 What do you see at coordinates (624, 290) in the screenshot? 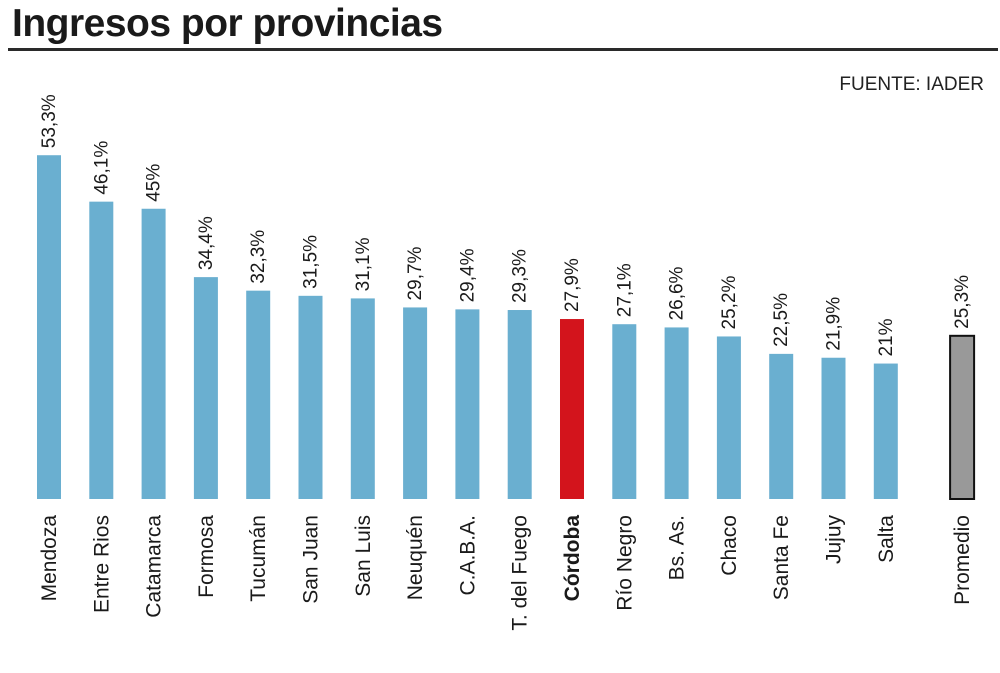
I see `value-label-11: 27,1%` at bounding box center [624, 290].